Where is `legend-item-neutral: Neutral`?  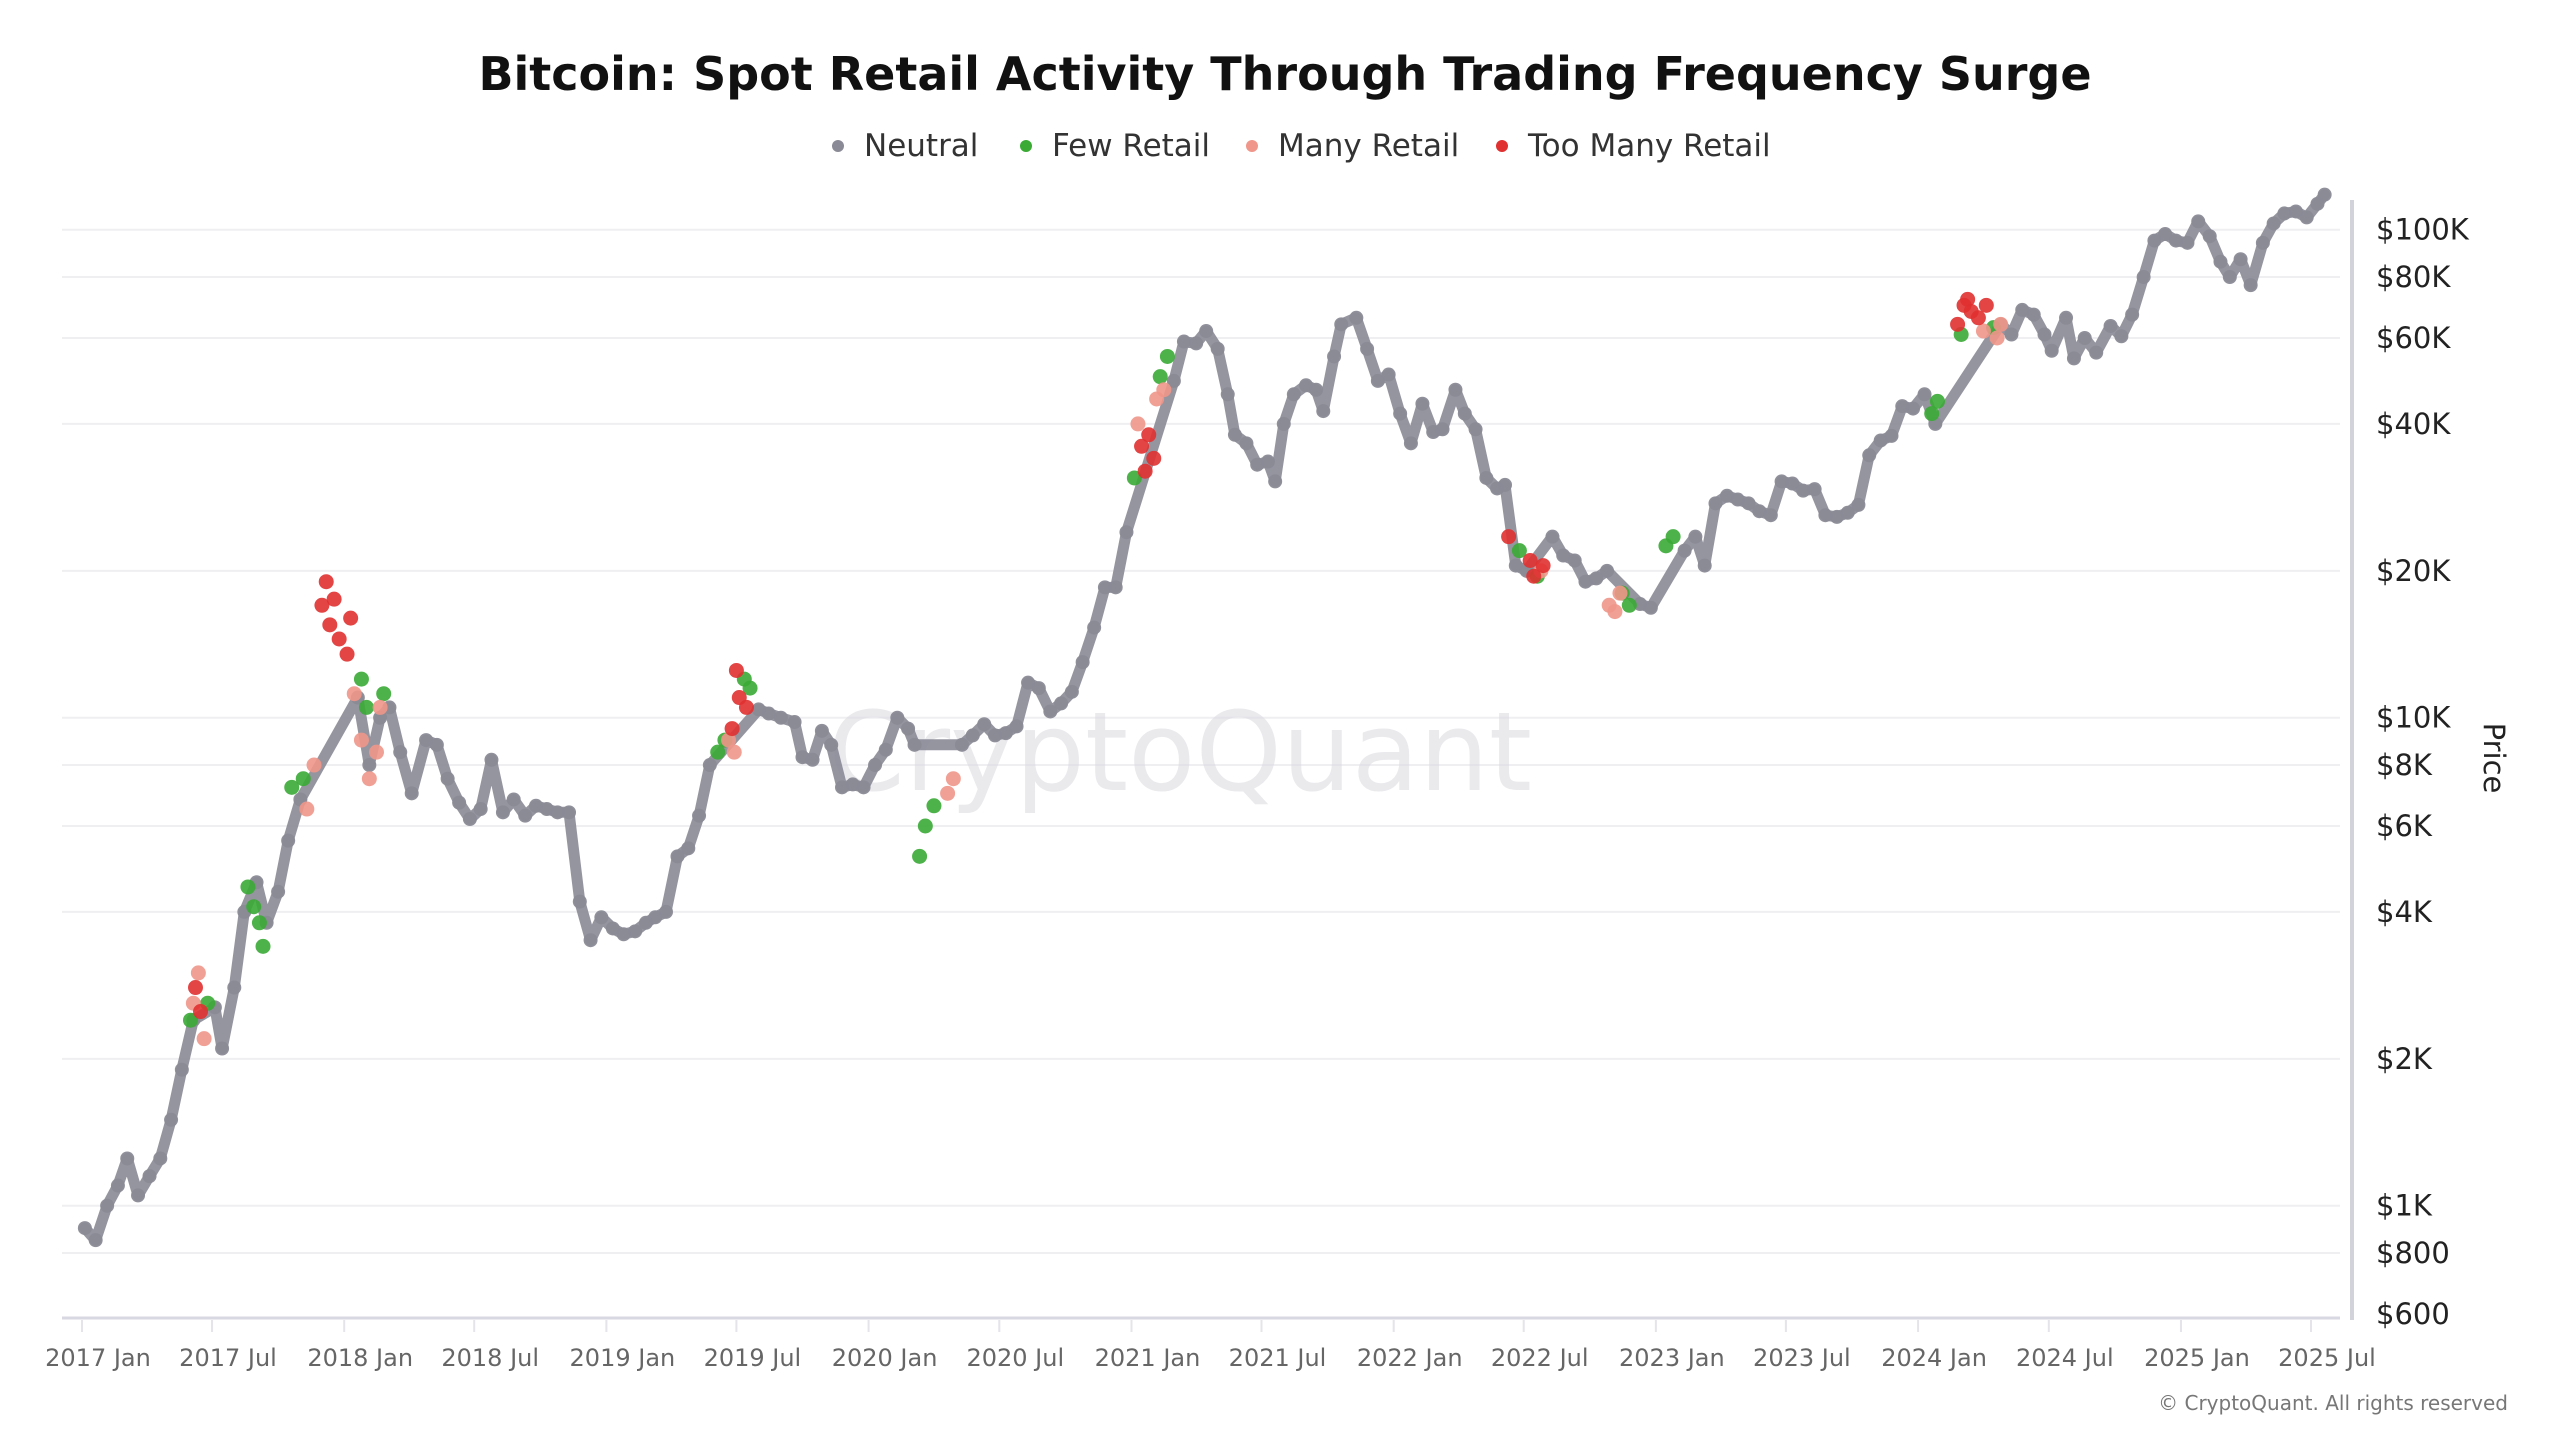 legend-item-neutral: Neutral is located at coordinates (905, 146).